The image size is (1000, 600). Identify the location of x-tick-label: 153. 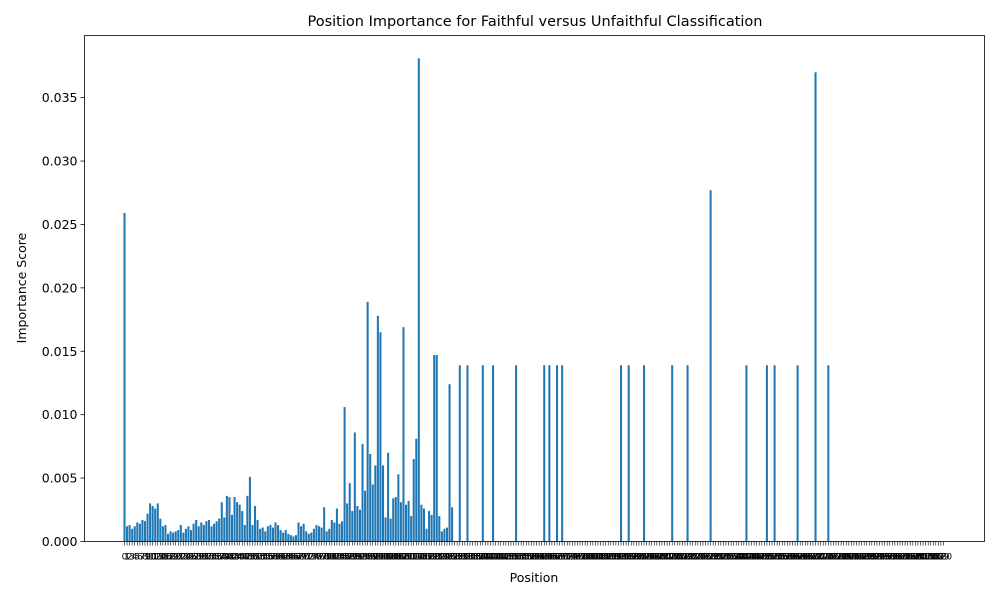
(515, 558).